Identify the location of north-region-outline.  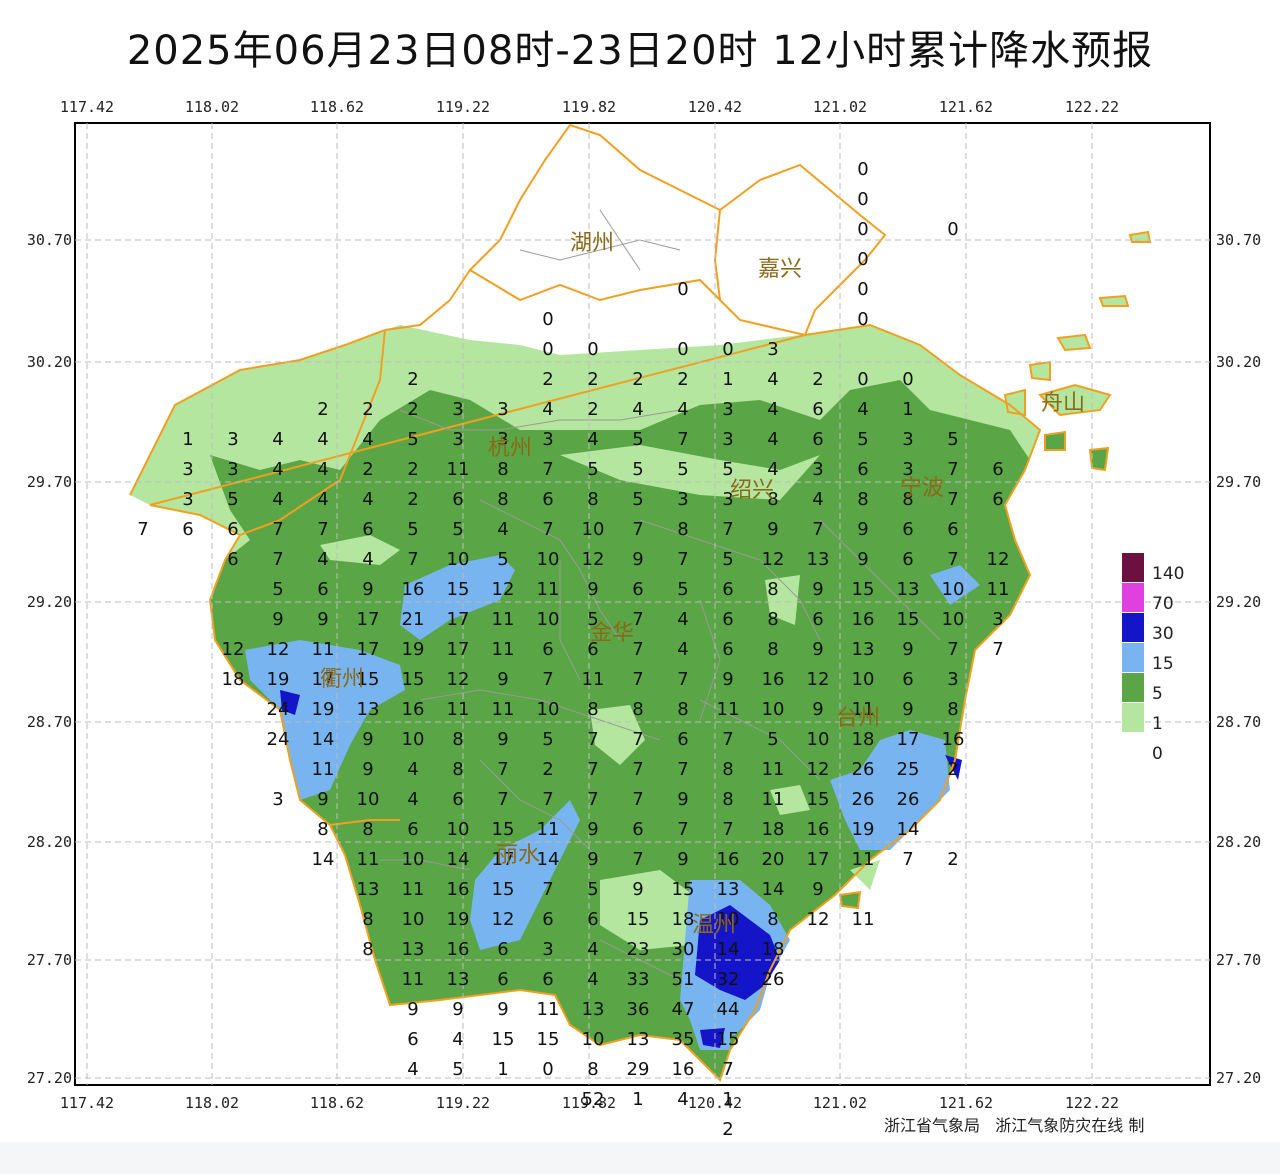
(635, 229).